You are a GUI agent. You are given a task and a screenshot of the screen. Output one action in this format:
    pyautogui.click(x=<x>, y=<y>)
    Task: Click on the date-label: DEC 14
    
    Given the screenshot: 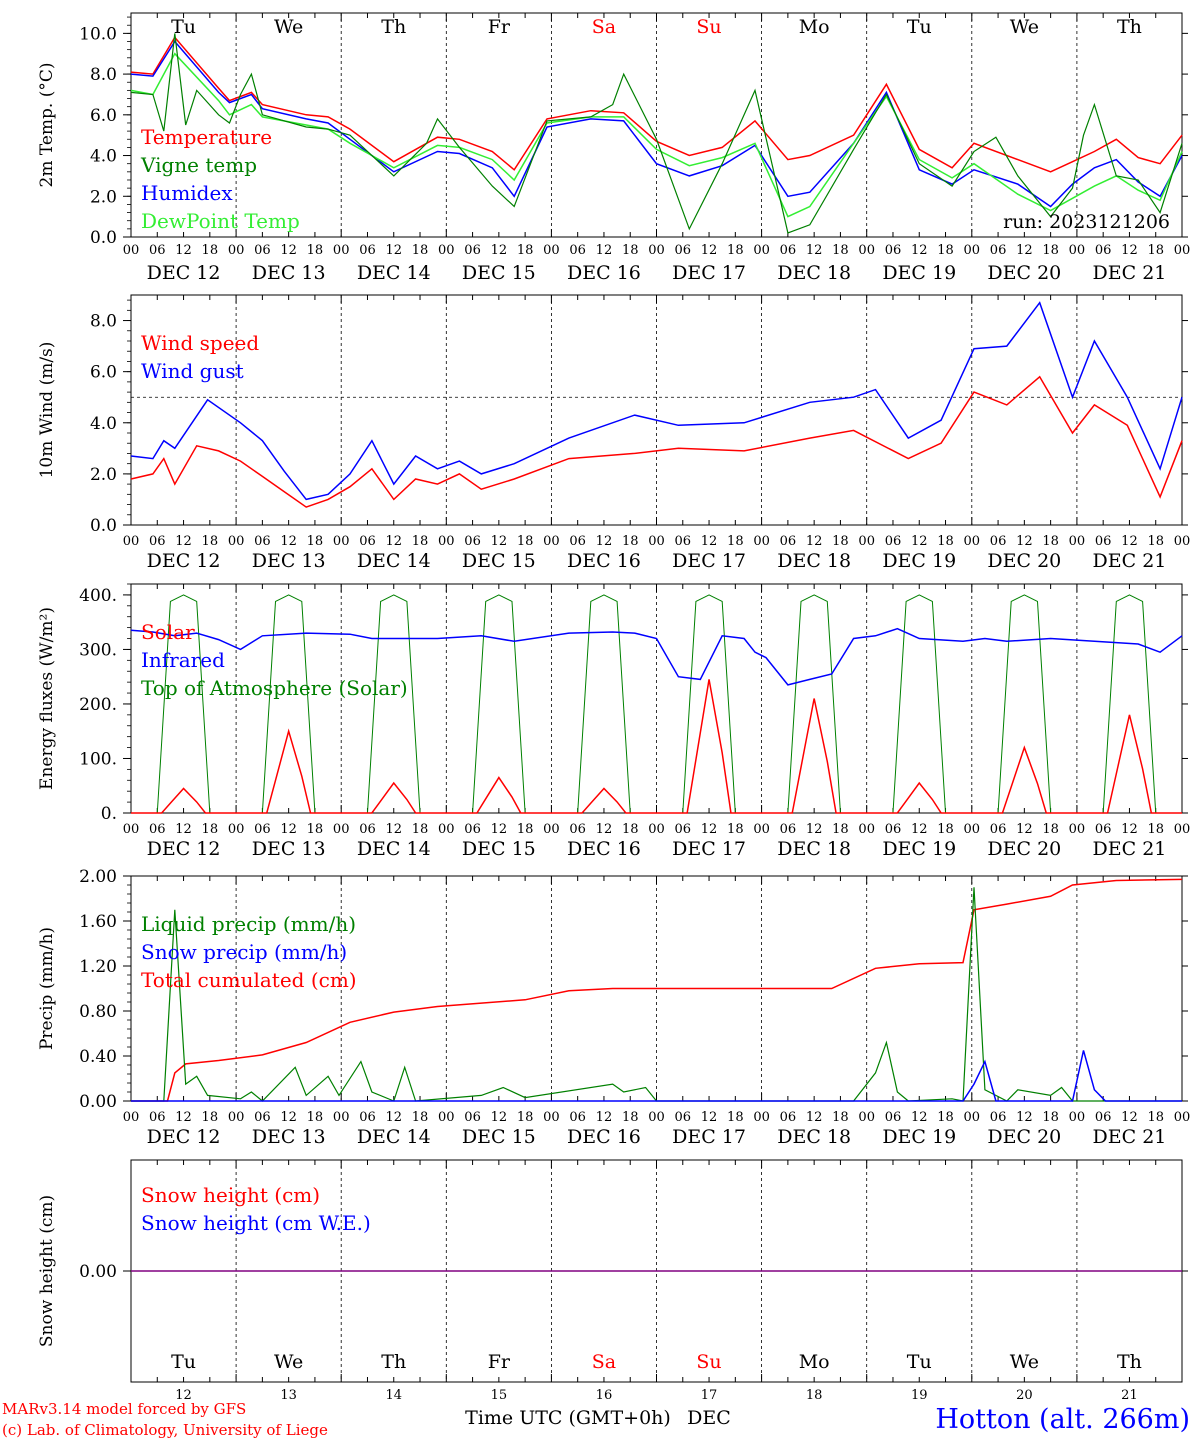 What is the action you would take?
    pyautogui.click(x=394, y=849)
    